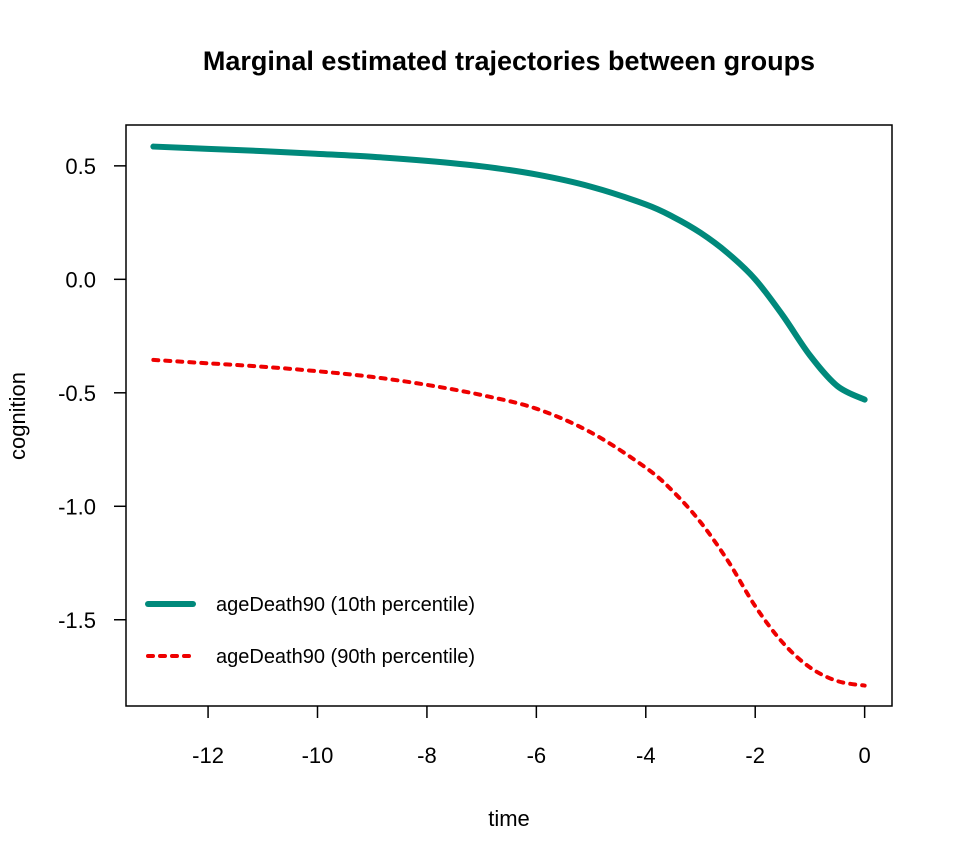 The width and height of the screenshot is (956, 864). I want to click on x-tick-label: -2, so click(755, 755).